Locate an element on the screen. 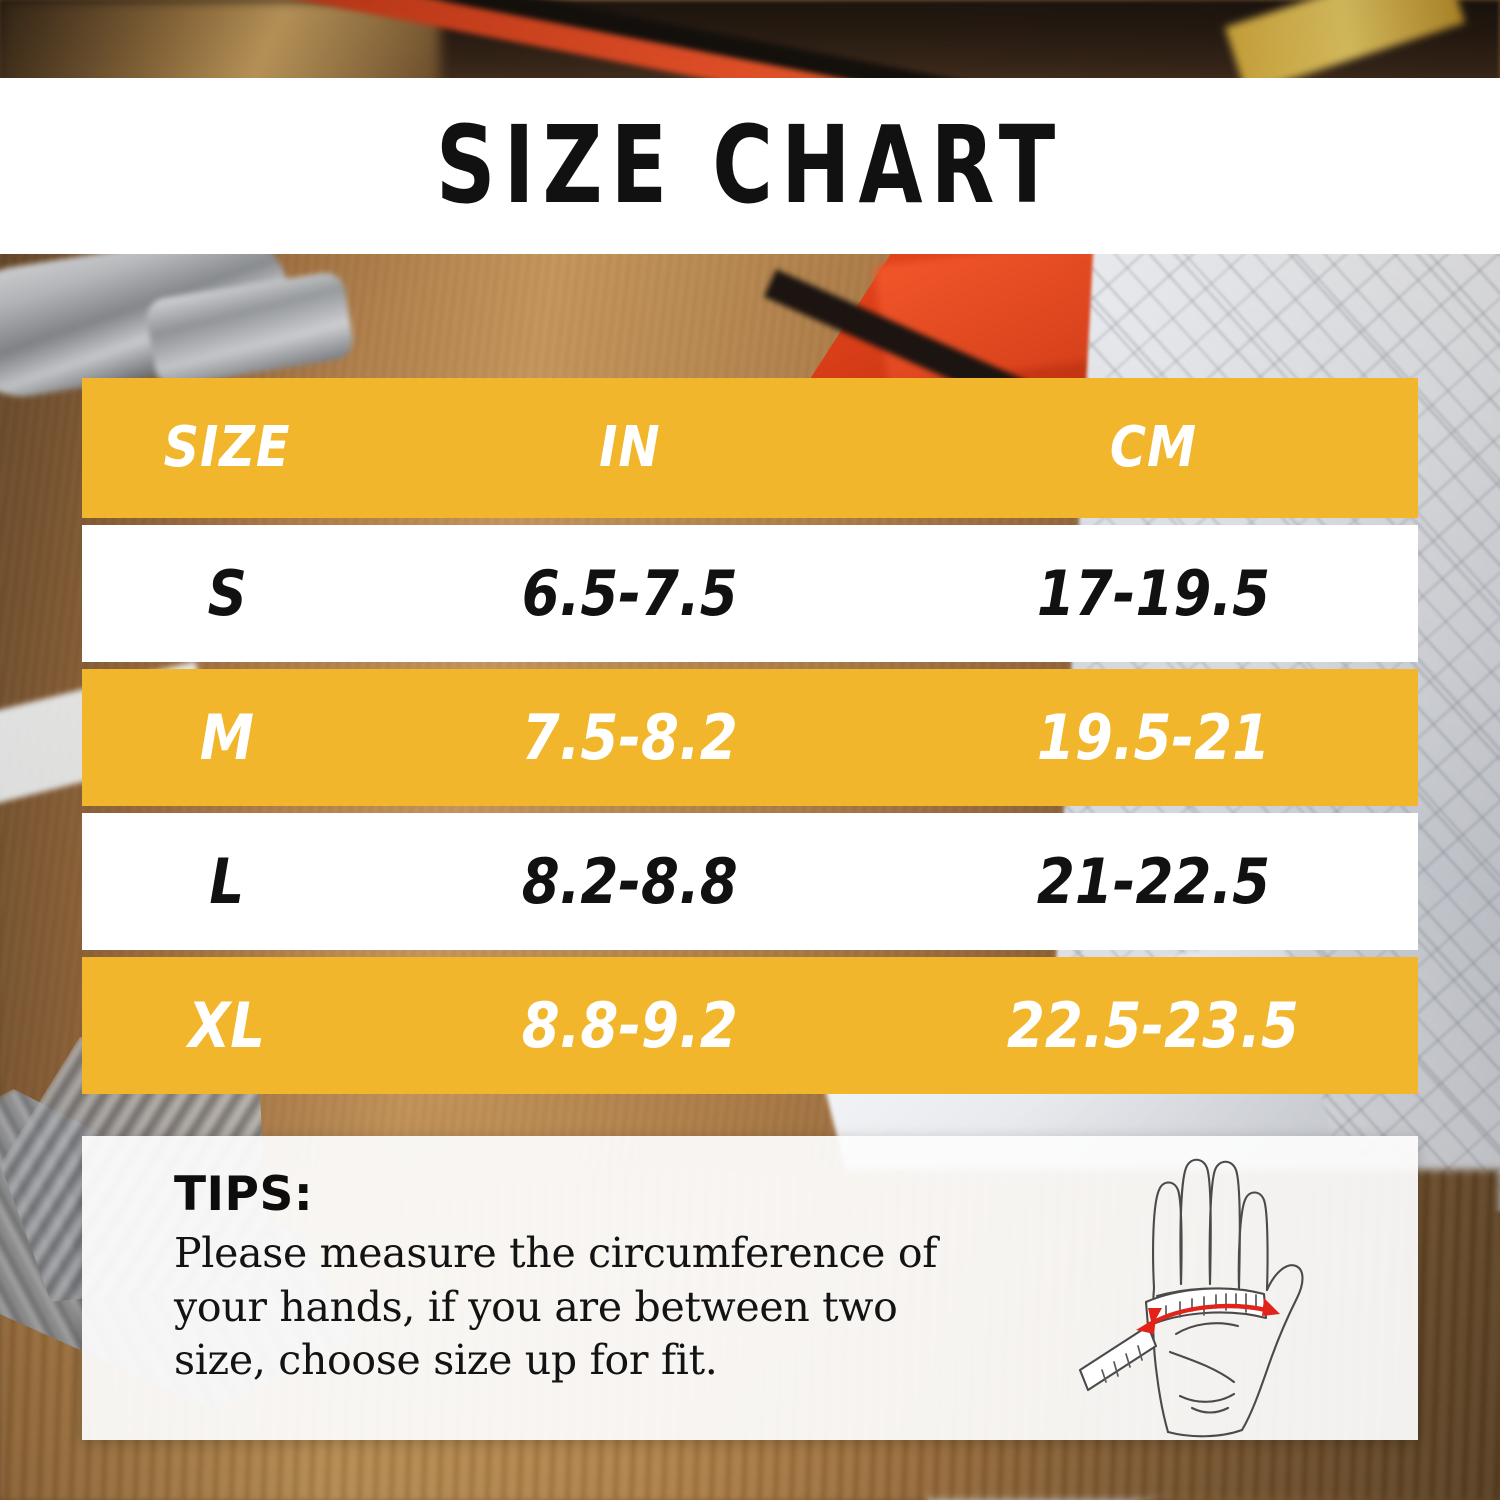 This screenshot has width=1500, height=1500. value-cm: 17-19.5 is located at coordinates (1153, 593).